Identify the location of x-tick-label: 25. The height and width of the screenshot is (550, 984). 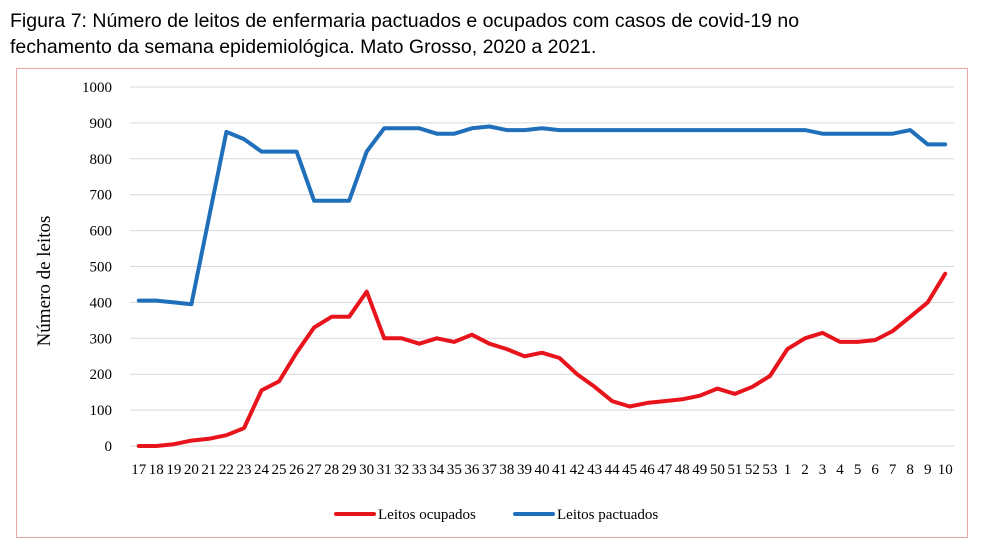
(279, 470).